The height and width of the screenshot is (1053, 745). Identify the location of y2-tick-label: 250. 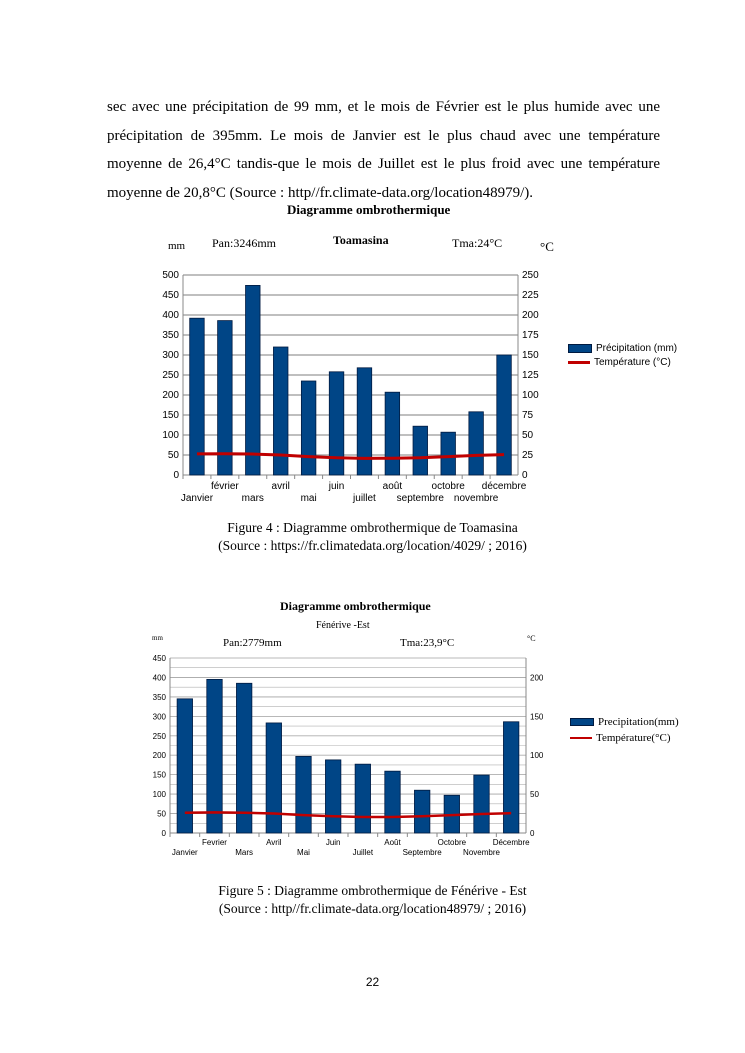
(530, 275).